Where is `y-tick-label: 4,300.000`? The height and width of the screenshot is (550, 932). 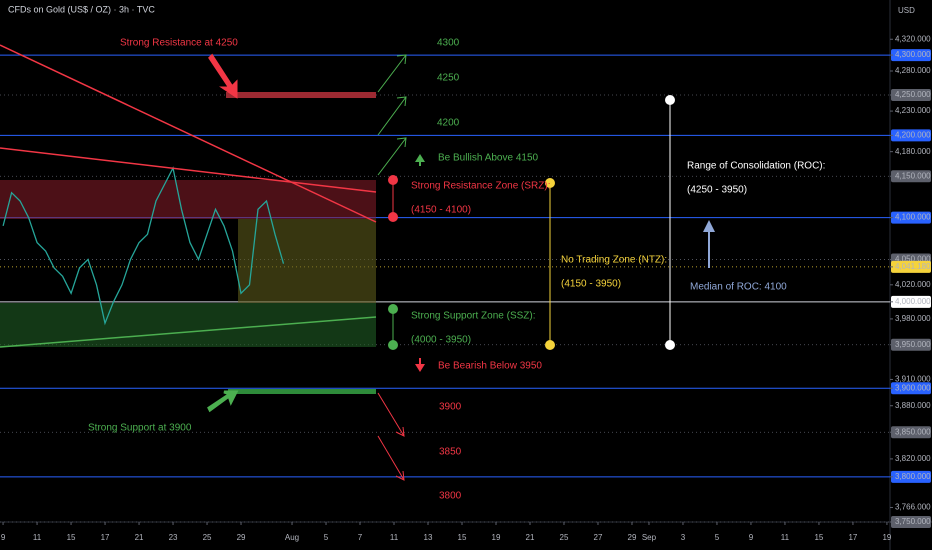 y-tick-label: 4,300.000 is located at coordinates (913, 54).